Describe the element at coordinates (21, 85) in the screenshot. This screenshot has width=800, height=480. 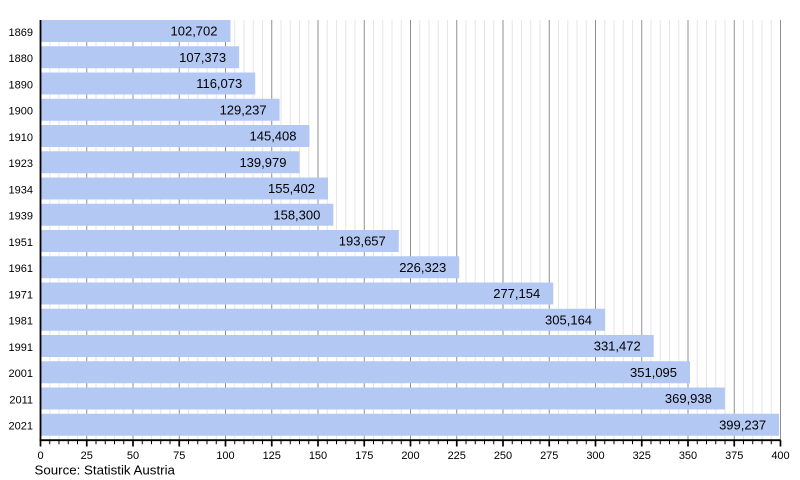
I see `svg-text: 1890` at that location.